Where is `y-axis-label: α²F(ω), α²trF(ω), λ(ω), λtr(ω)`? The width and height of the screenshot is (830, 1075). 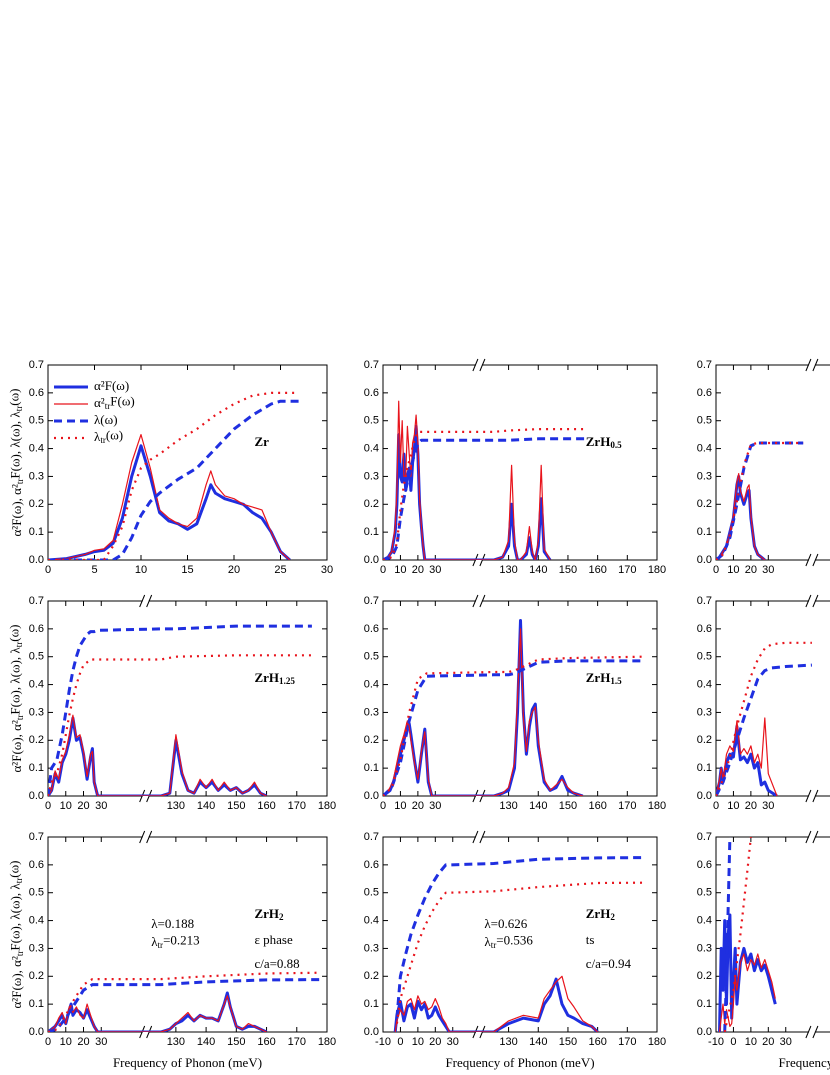
y-axis-label: α²F(ω), α²trF(ω), λ(ω), λtr(ω) is located at coordinates (15, 935).